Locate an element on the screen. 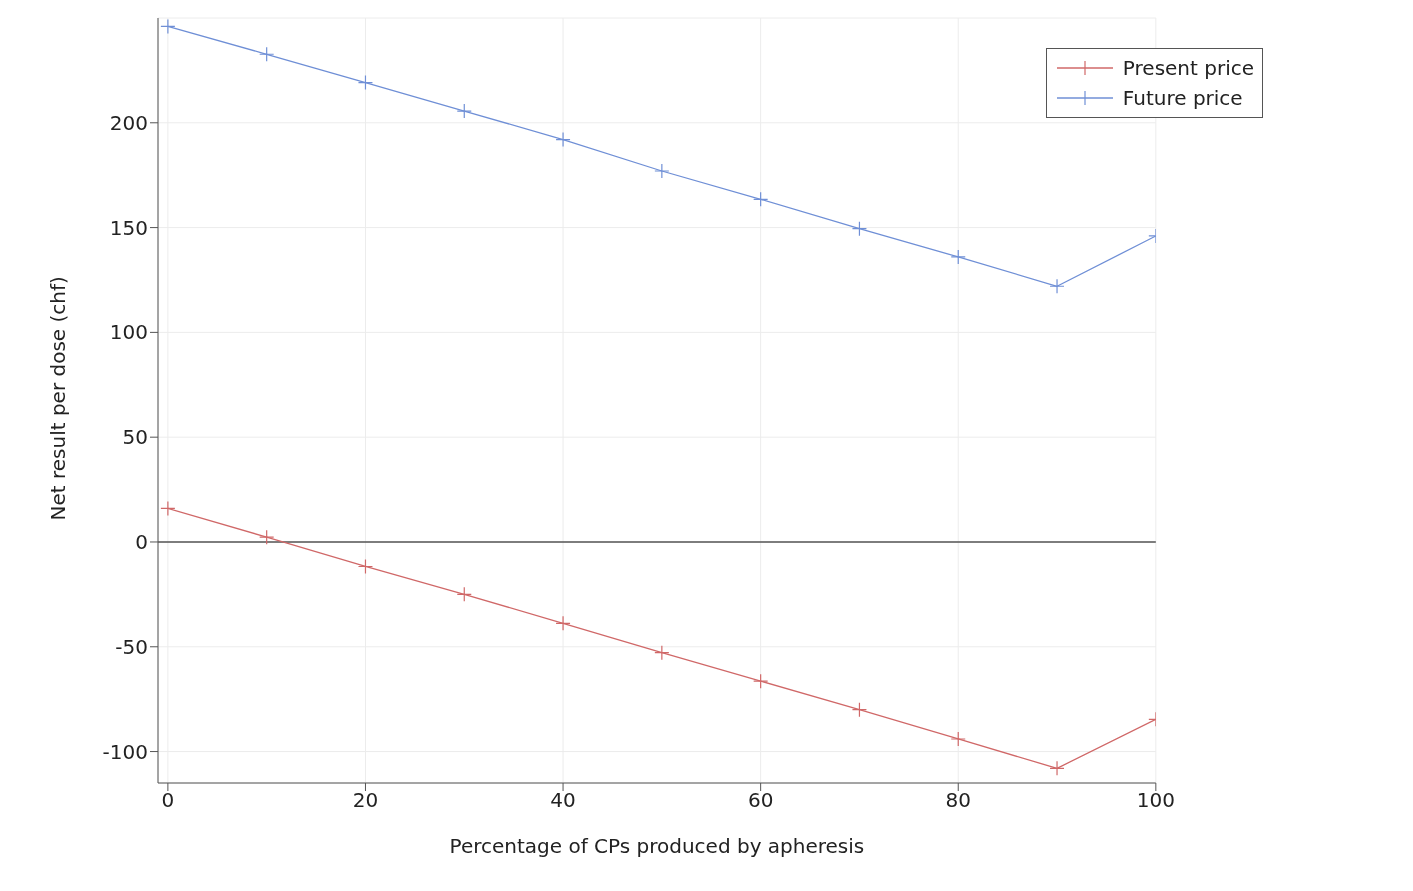  x-tick-label: 20 is located at coordinates (365, 800).